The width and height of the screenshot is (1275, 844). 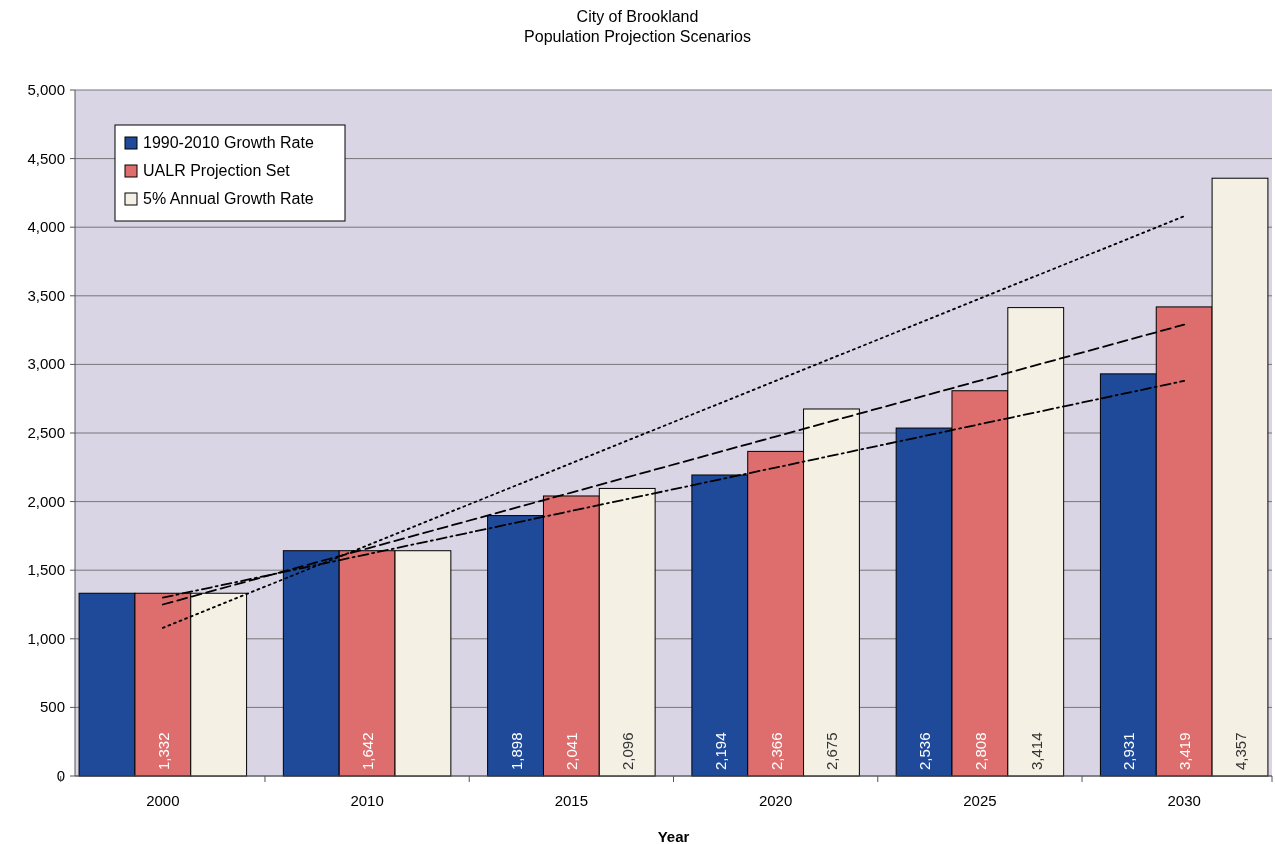 I want to click on legend-label: UALR Projection Set, so click(x=217, y=170).